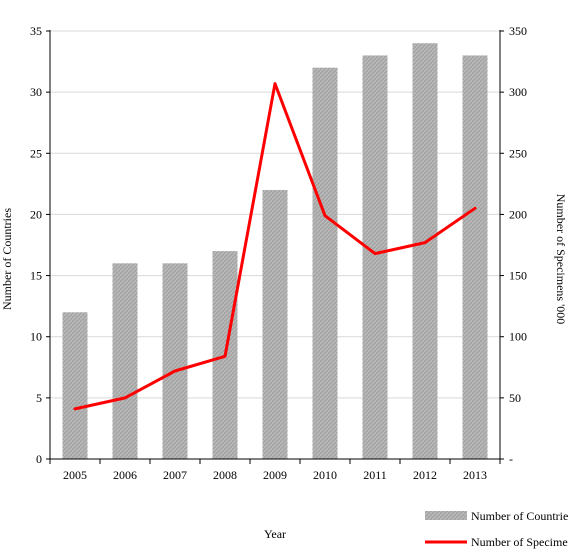 This screenshot has width=568, height=550. Describe the element at coordinates (275, 534) in the screenshot. I see `x-axis-title: Year` at that location.